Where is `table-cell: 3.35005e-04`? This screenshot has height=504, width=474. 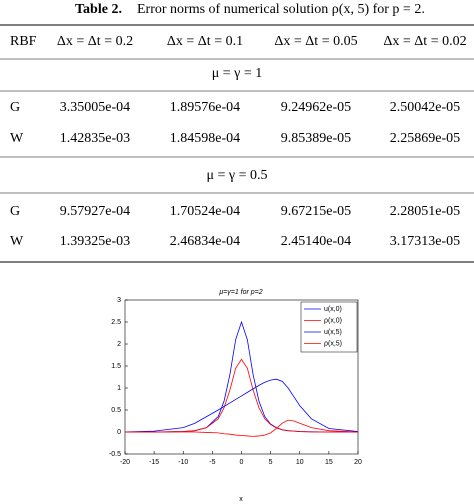
table-cell: 3.35005e-04 is located at coordinates (95, 107).